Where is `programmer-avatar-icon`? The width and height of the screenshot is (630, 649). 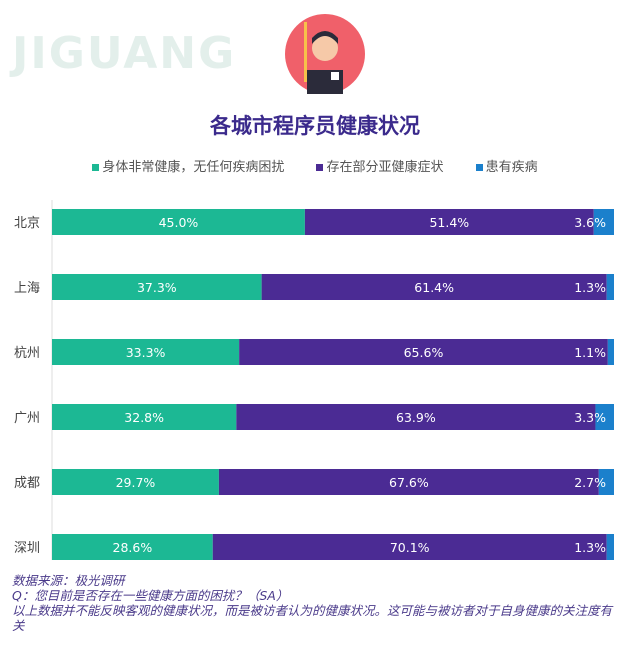
programmer-avatar-icon is located at coordinates (325, 54).